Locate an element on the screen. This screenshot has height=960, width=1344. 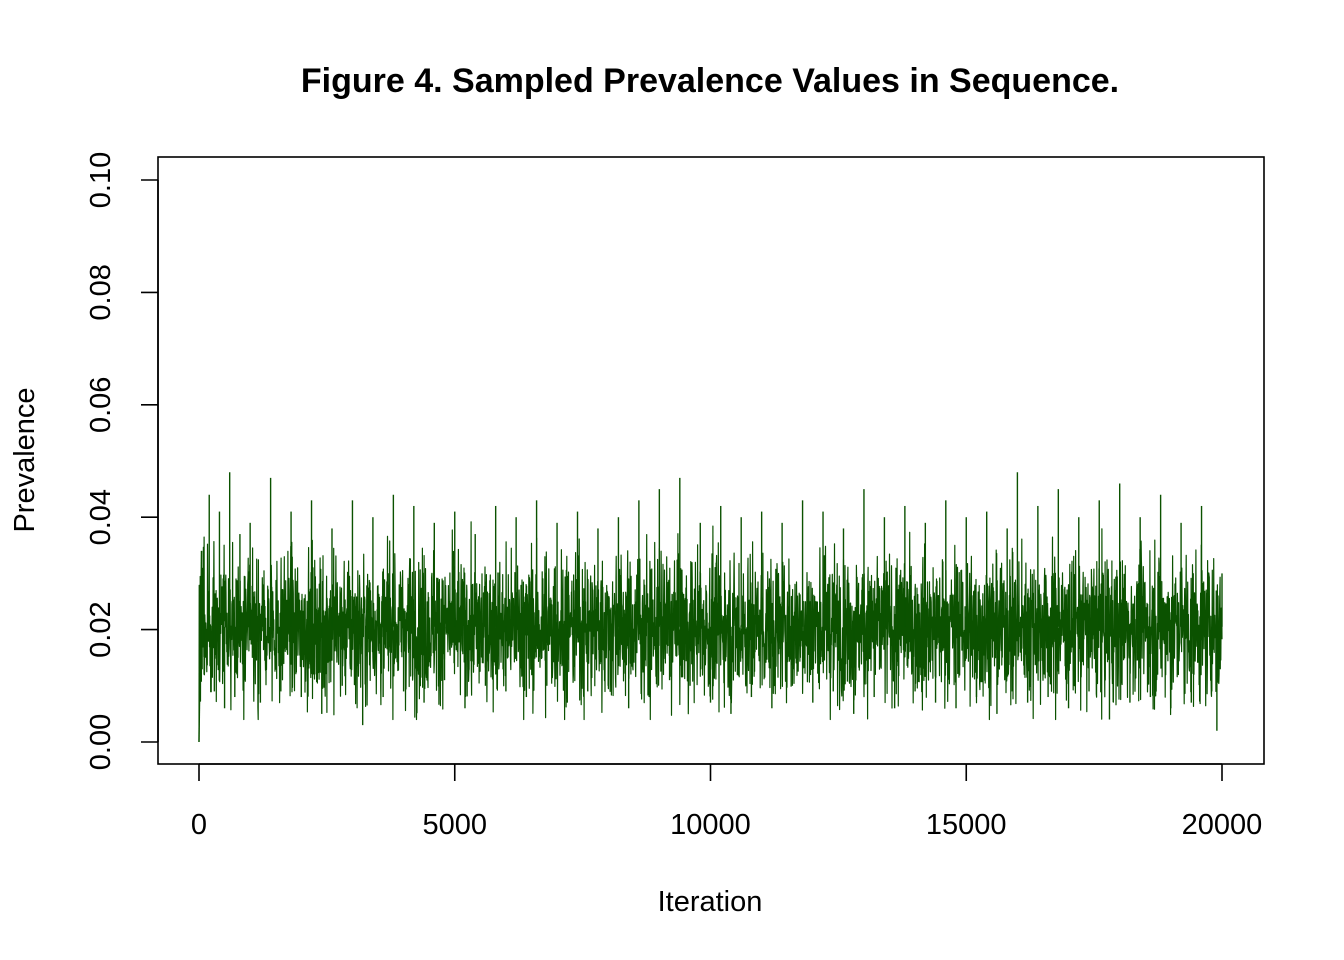
y-tick-label: 0.06 is located at coordinates (101, 405).